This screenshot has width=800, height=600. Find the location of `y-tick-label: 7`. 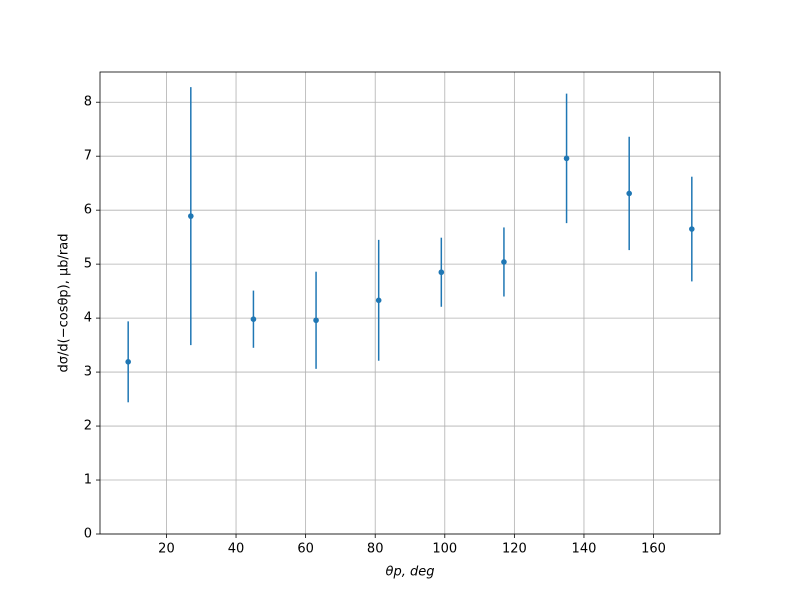

y-tick-label: 7 is located at coordinates (88, 156).